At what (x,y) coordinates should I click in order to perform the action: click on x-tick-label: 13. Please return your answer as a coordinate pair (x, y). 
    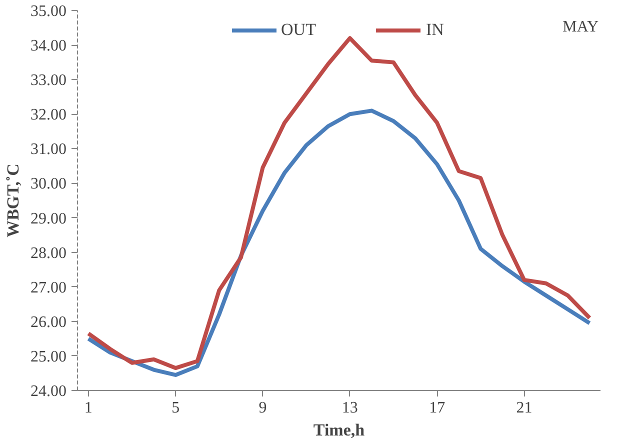
    Looking at the image, I should click on (350, 408).